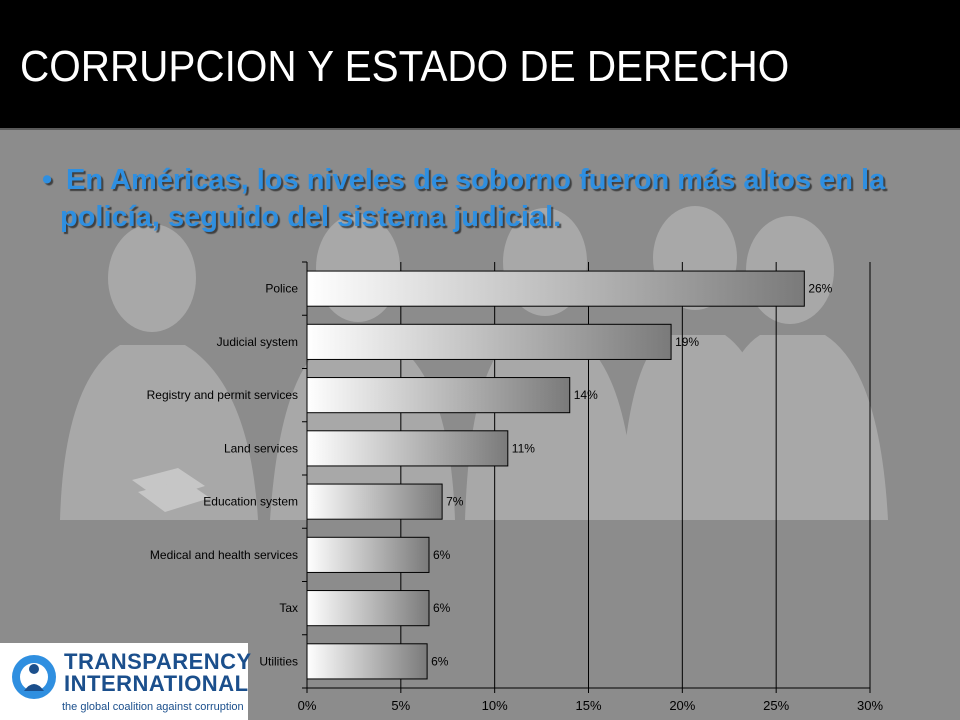 The height and width of the screenshot is (720, 960). What do you see at coordinates (586, 395) in the screenshot?
I see `data-label: 14%` at bounding box center [586, 395].